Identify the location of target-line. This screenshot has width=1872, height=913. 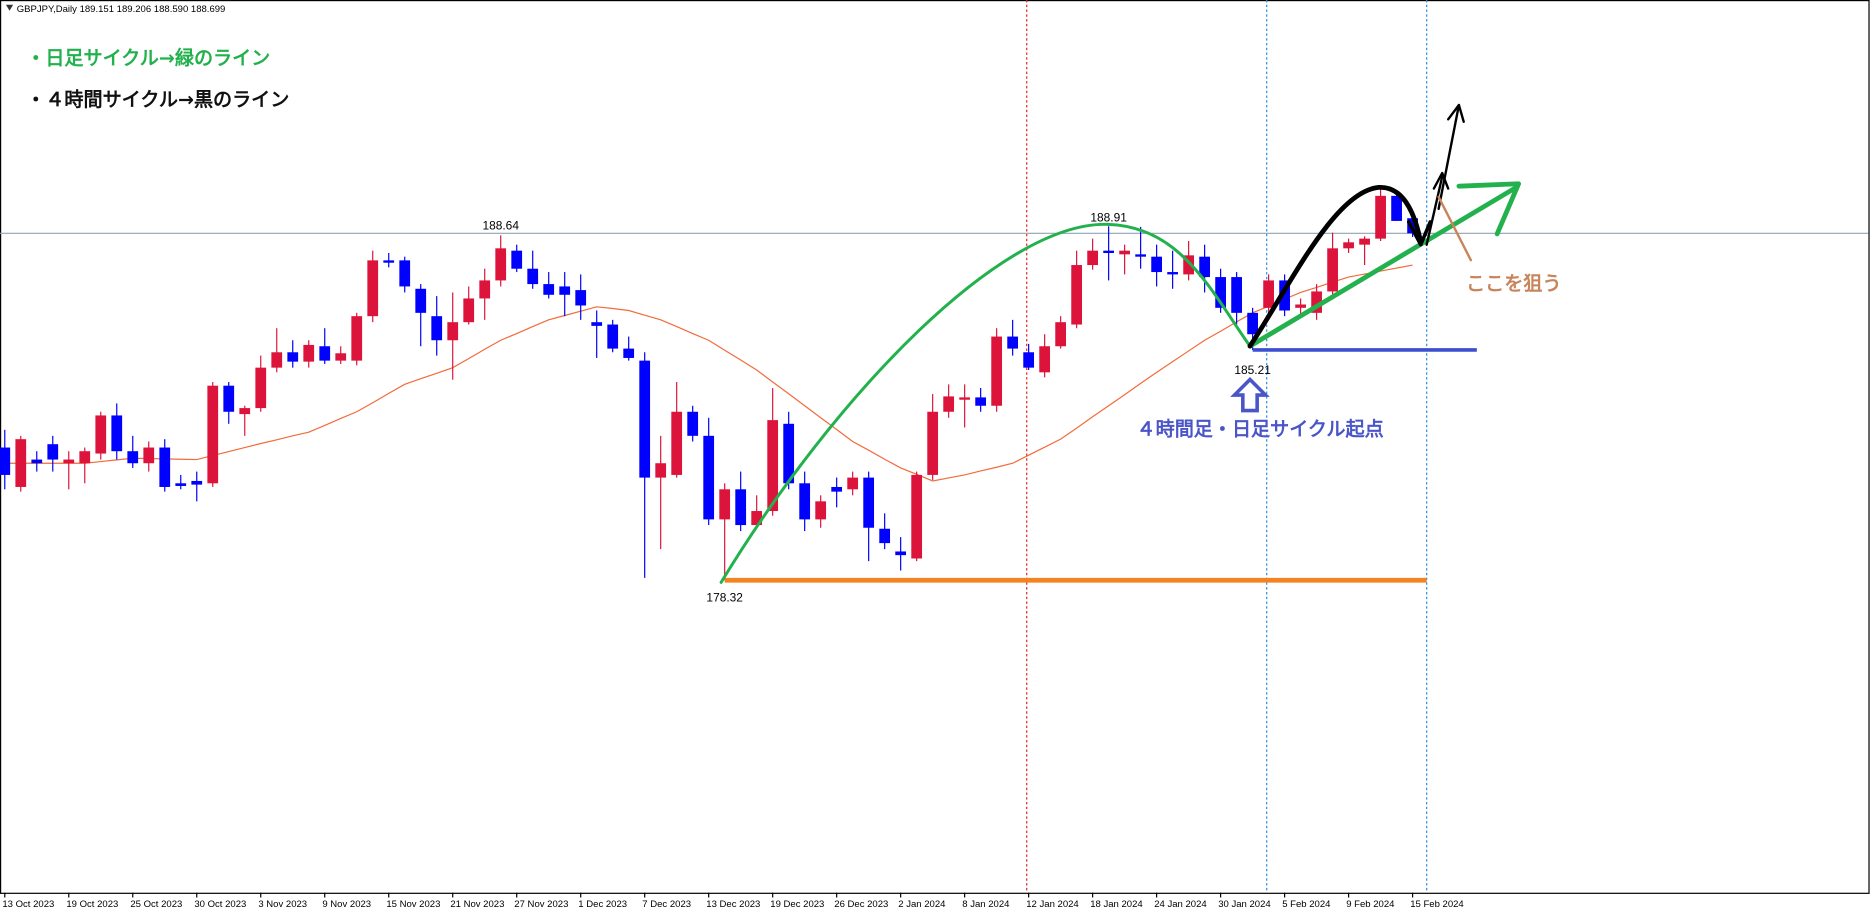
(1455, 228).